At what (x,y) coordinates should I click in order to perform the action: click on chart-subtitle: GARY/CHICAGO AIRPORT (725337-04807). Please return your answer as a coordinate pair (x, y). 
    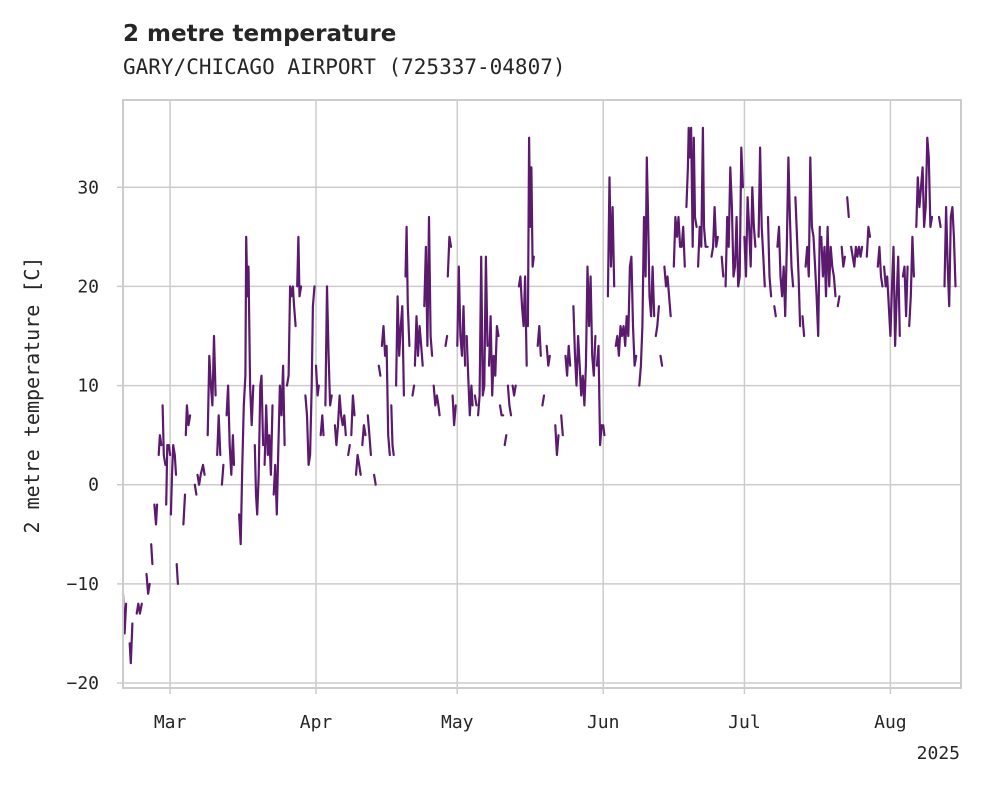
    Looking at the image, I should click on (344, 67).